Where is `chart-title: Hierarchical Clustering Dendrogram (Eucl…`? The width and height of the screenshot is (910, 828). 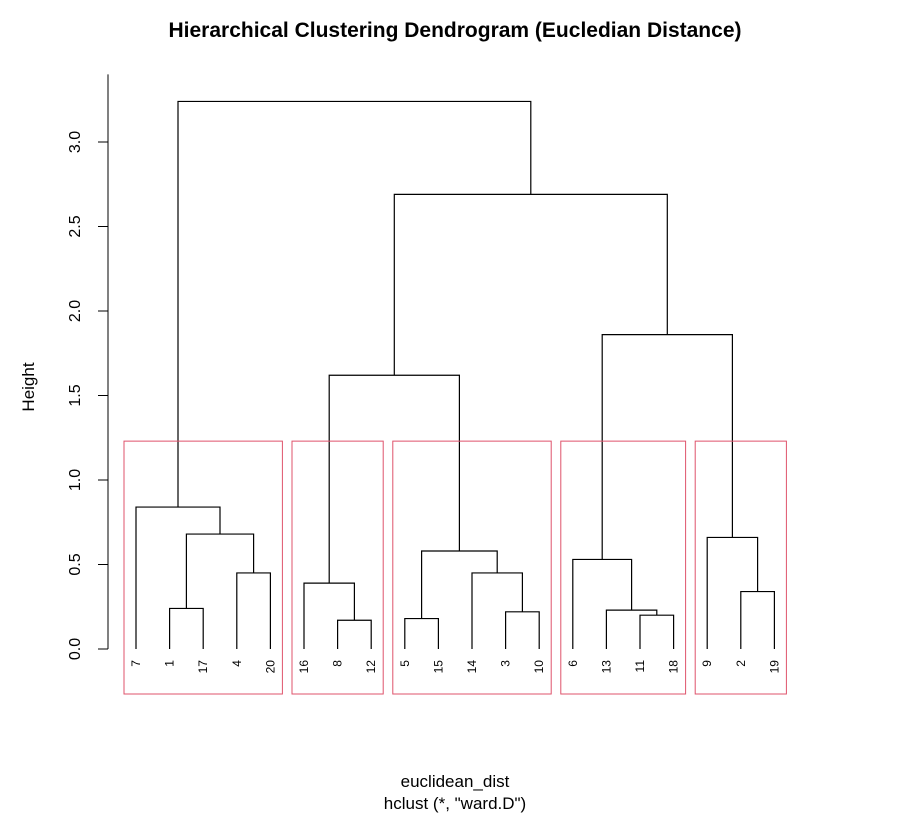
chart-title: Hierarchical Clustering Dendrogram (Eucl… is located at coordinates (455, 30).